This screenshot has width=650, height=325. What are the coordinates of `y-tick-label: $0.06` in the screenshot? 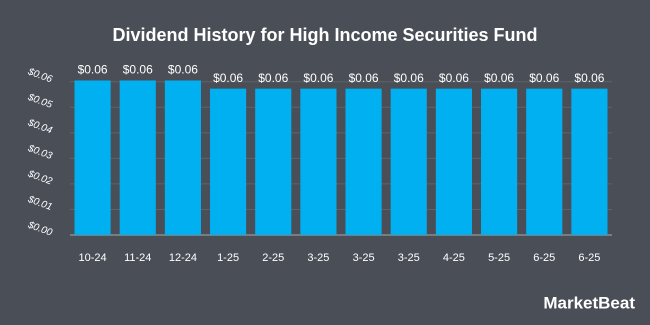 It's located at (39, 75).